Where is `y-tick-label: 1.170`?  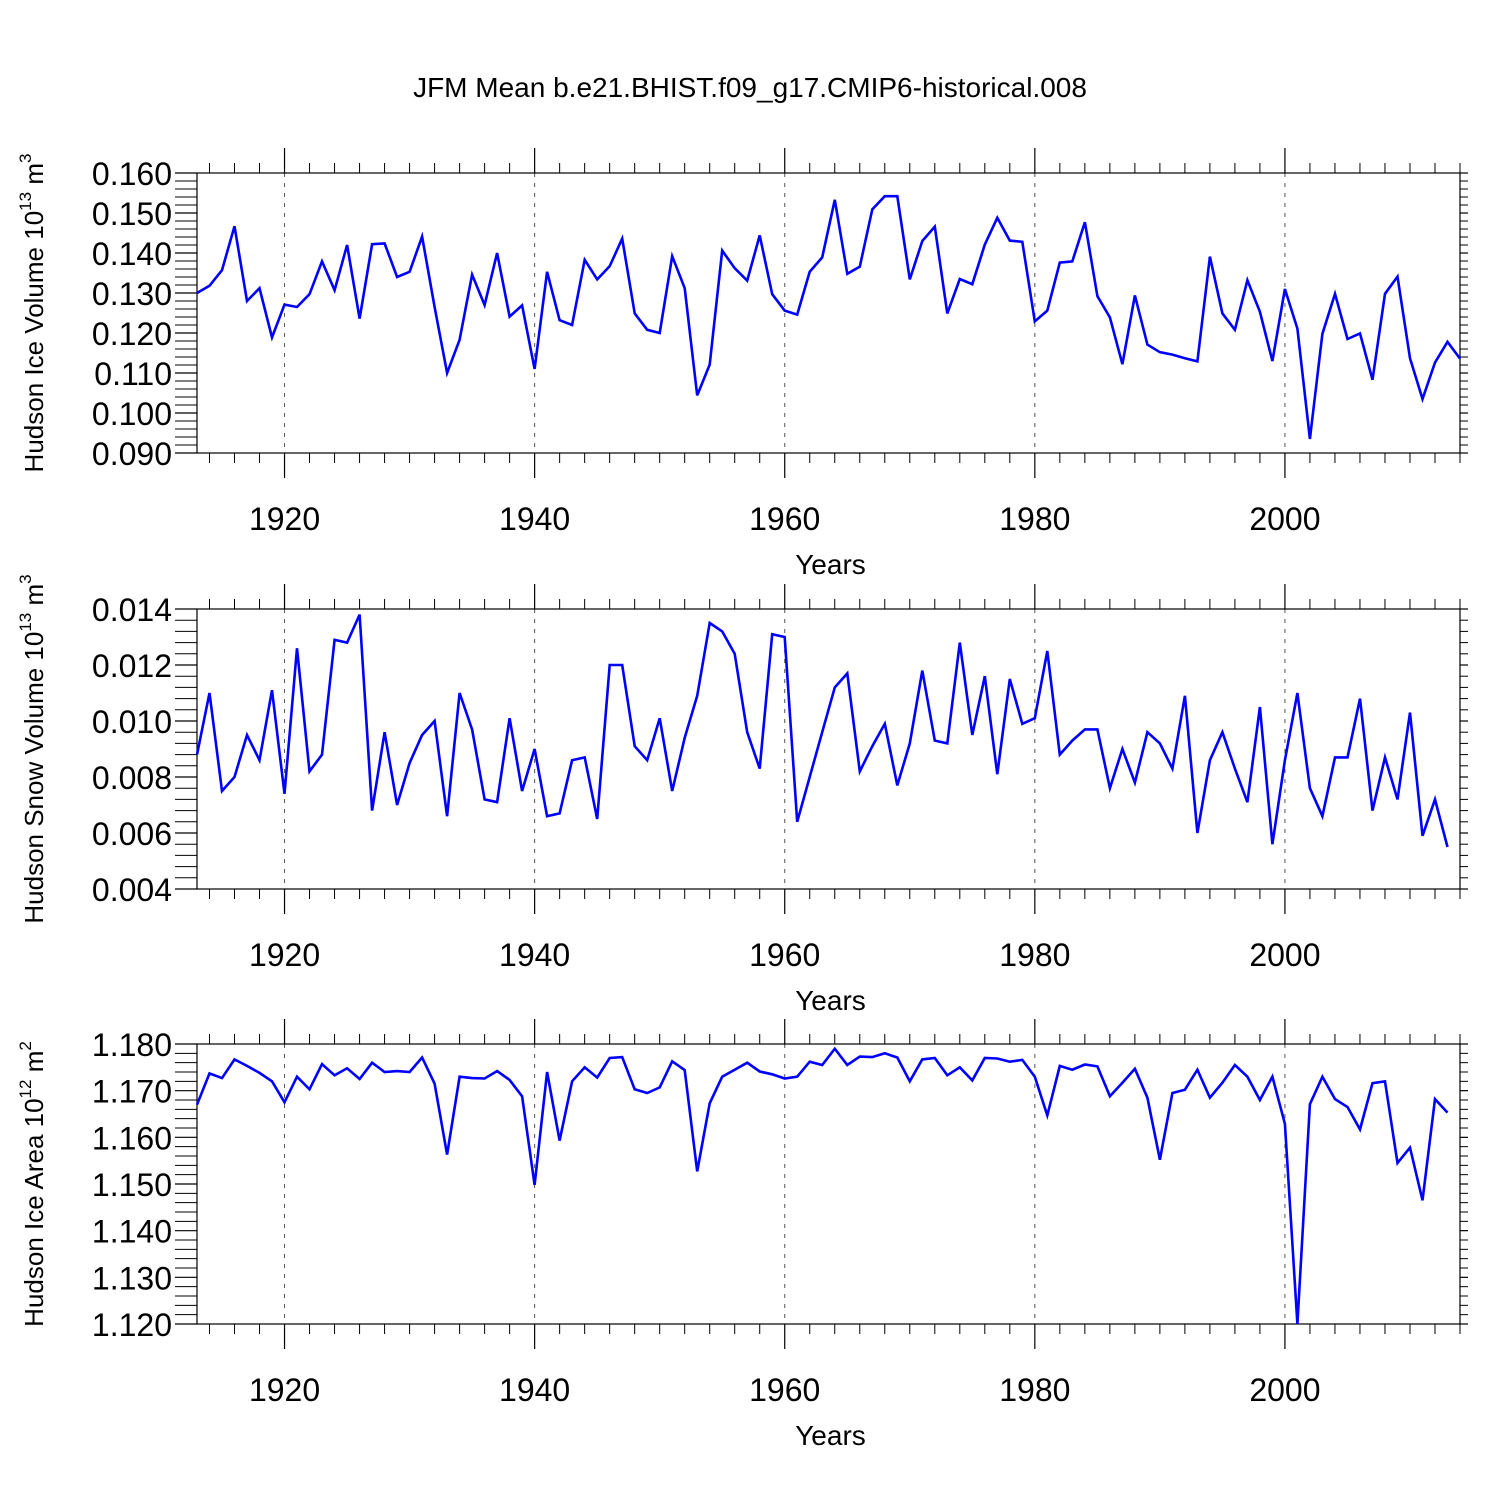
y-tick-label: 1.170 is located at coordinates (132, 1092).